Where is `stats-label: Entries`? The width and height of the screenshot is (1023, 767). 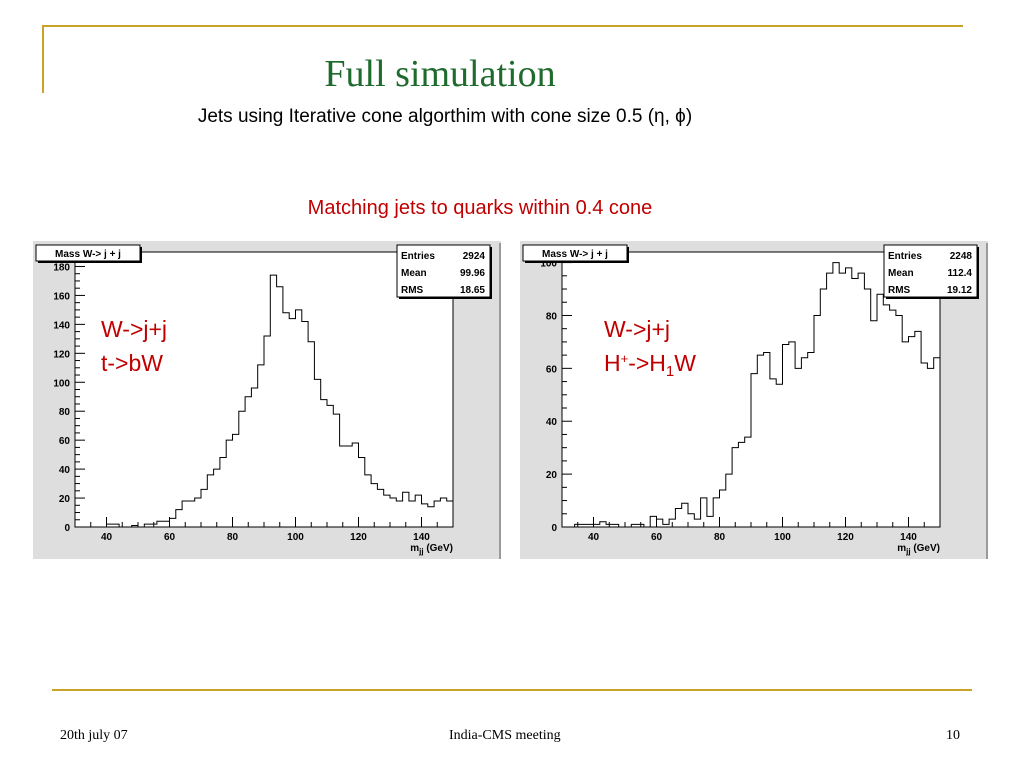
stats-label: Entries is located at coordinates (418, 256).